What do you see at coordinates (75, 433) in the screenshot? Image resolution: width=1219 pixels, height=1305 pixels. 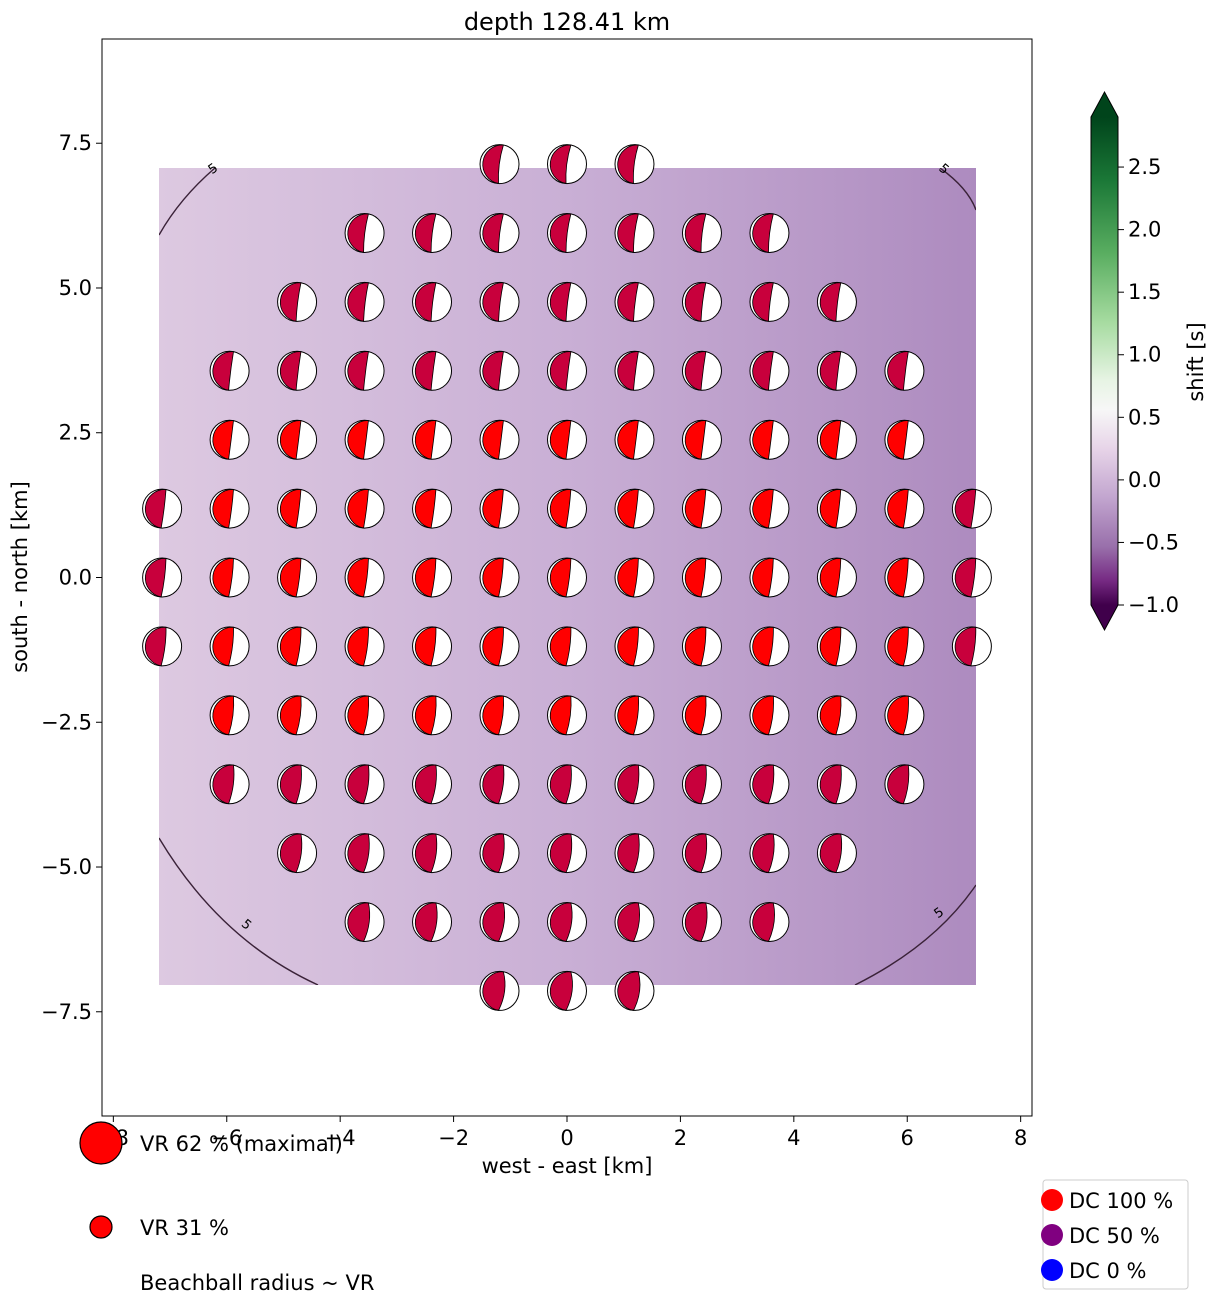 I see `y-tick-label: 2.5` at bounding box center [75, 433].